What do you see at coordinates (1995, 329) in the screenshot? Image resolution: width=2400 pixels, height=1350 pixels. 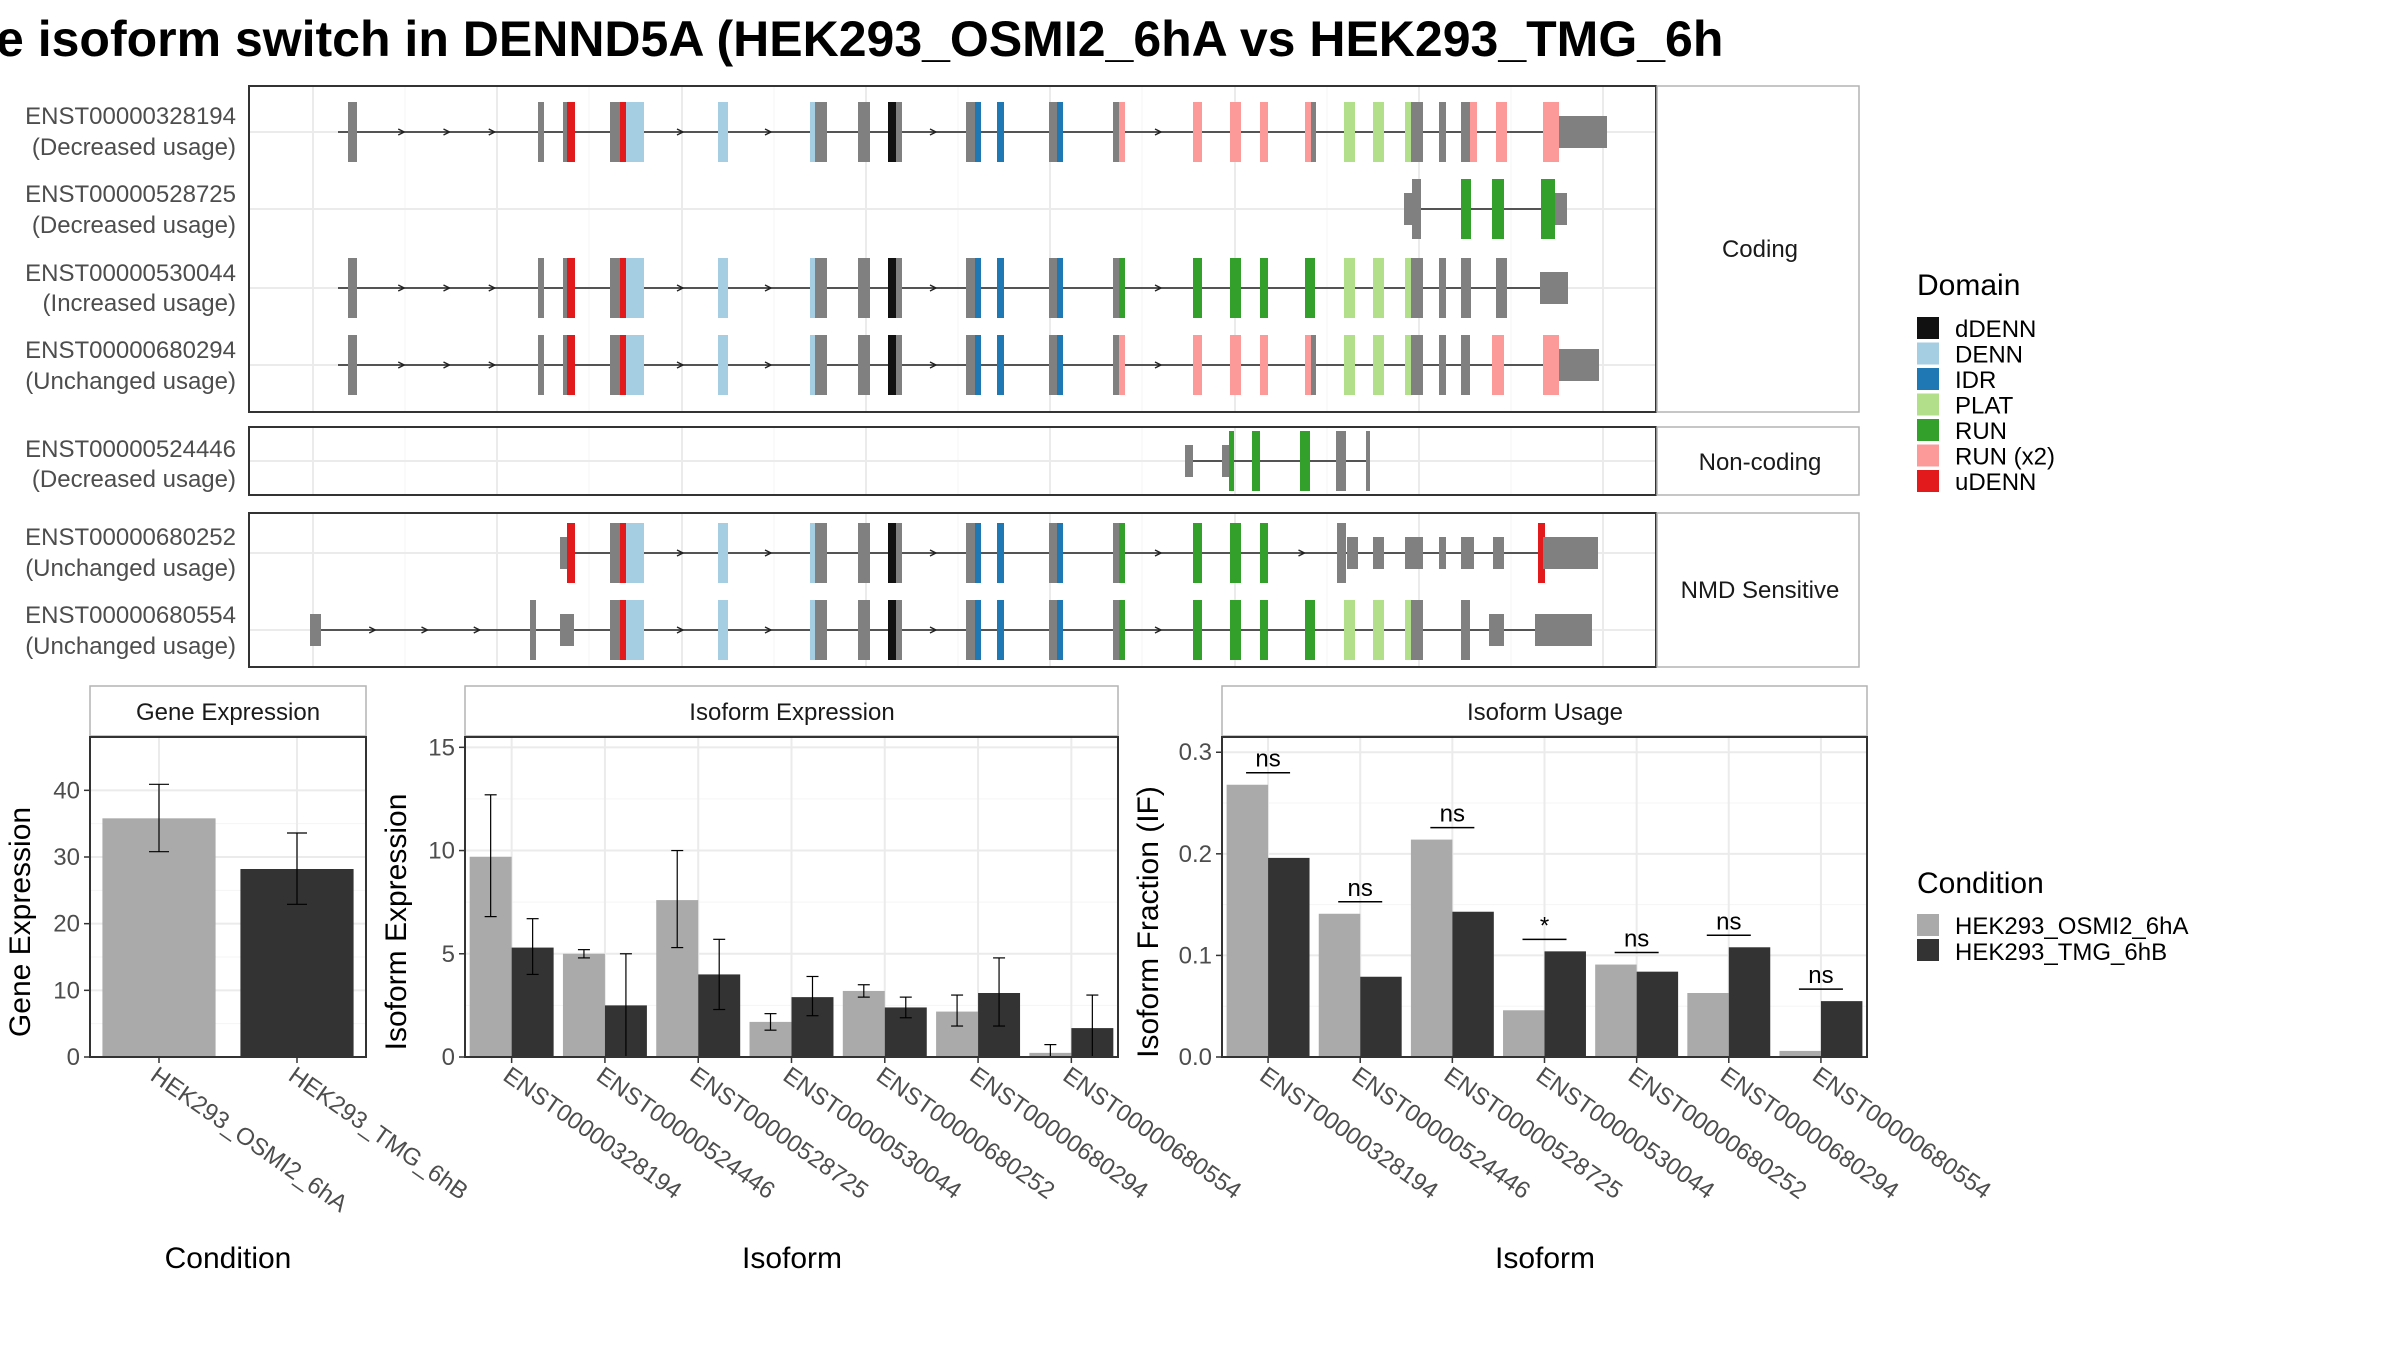 I see `legend-label-ddenn: dDENN` at bounding box center [1995, 329].